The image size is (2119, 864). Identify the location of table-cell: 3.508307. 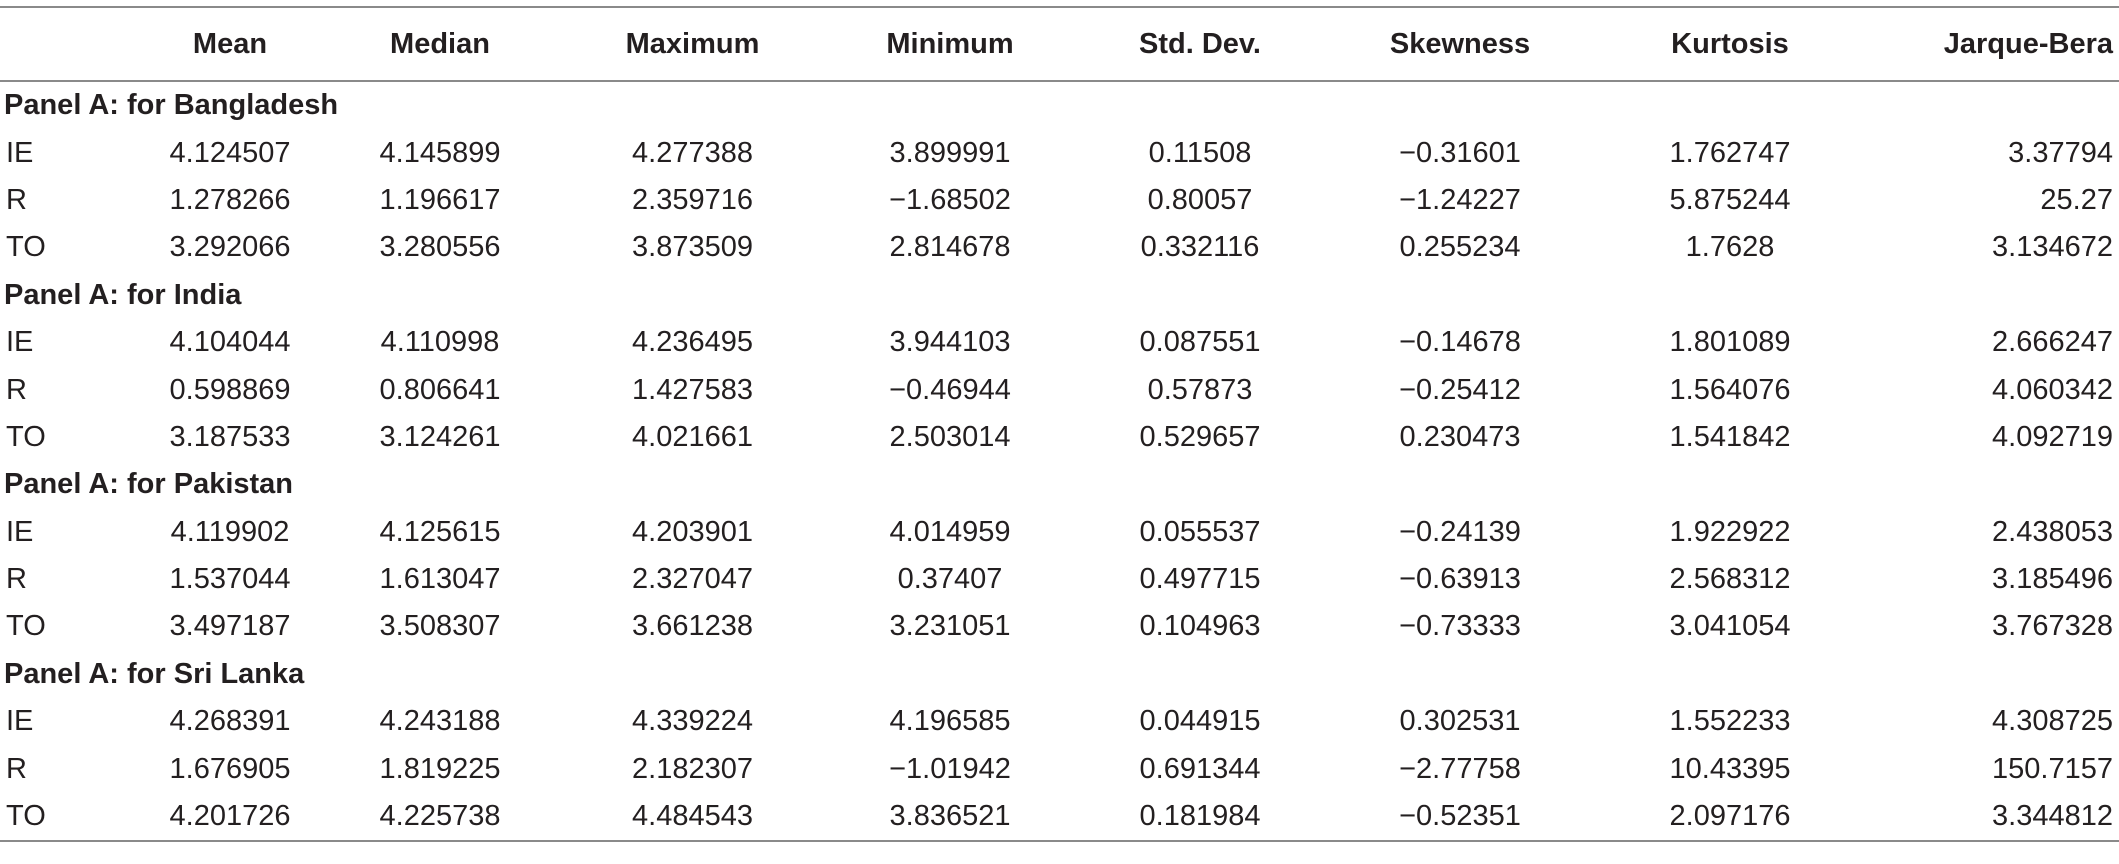
(440, 626).